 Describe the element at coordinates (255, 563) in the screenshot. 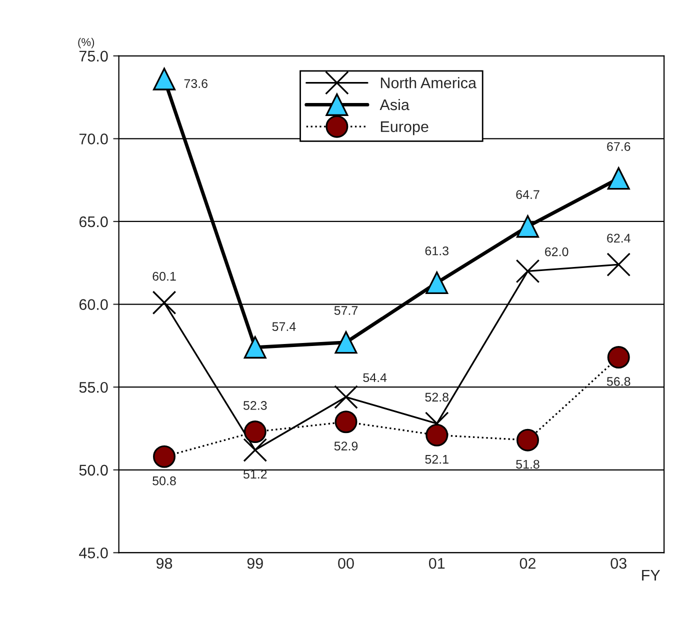

I see `x-tick-label: 99` at that location.